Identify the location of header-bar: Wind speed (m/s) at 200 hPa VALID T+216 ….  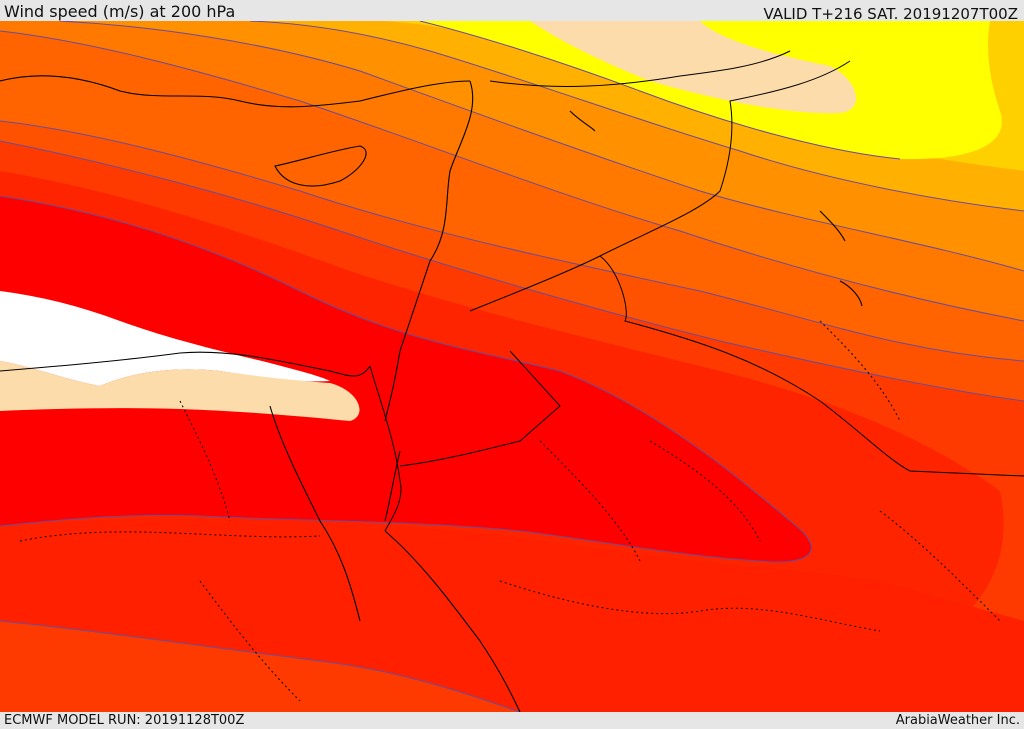
(512, 11).